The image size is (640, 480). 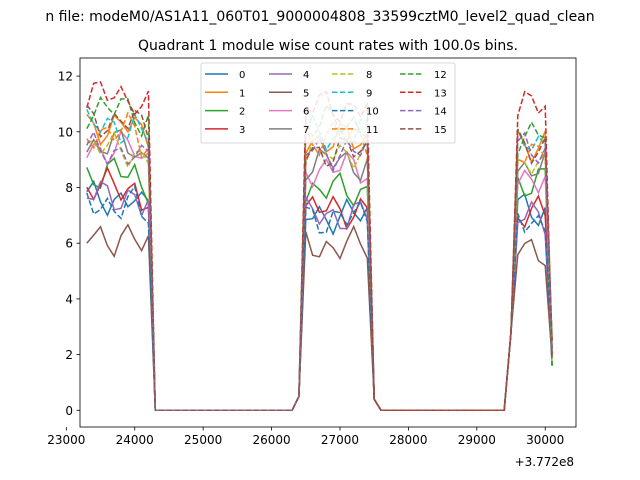 I want to click on legend-label-6: 6, so click(x=306, y=112).